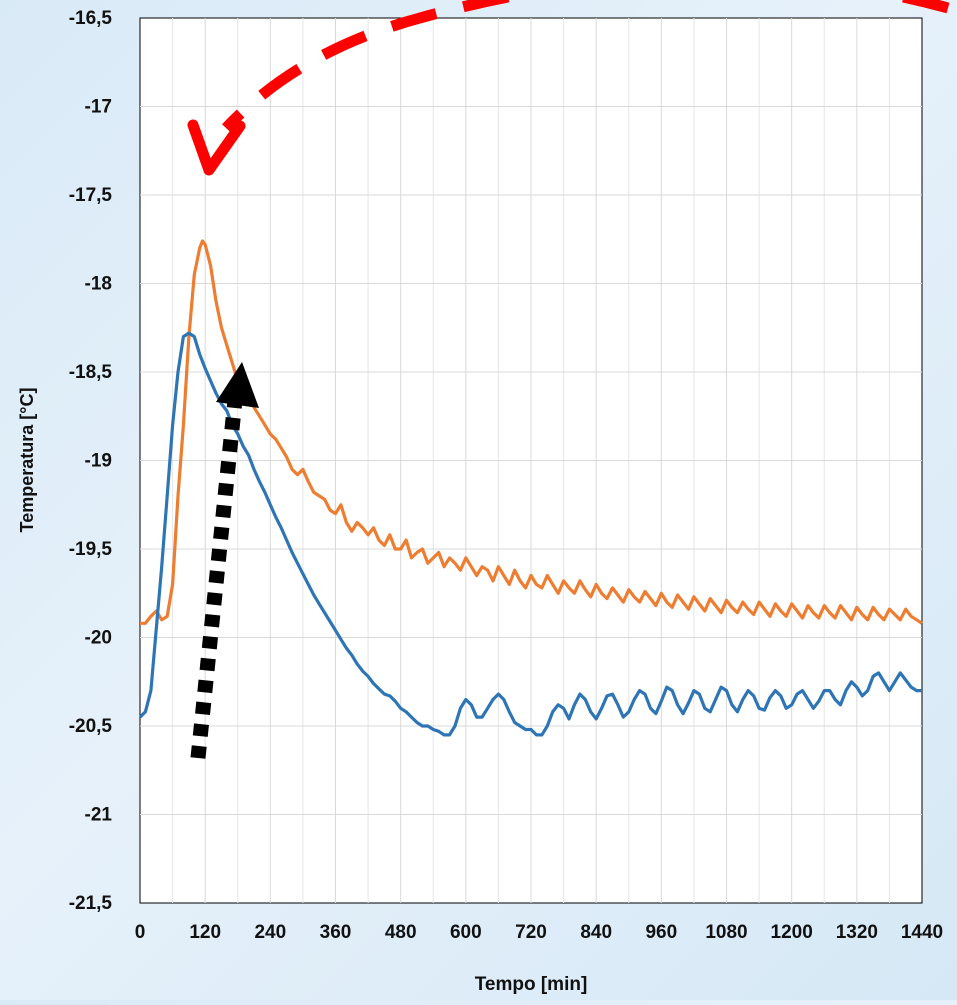 This screenshot has height=1005, width=957. What do you see at coordinates (857, 932) in the screenshot?
I see `x-tick-label: 1320` at bounding box center [857, 932].